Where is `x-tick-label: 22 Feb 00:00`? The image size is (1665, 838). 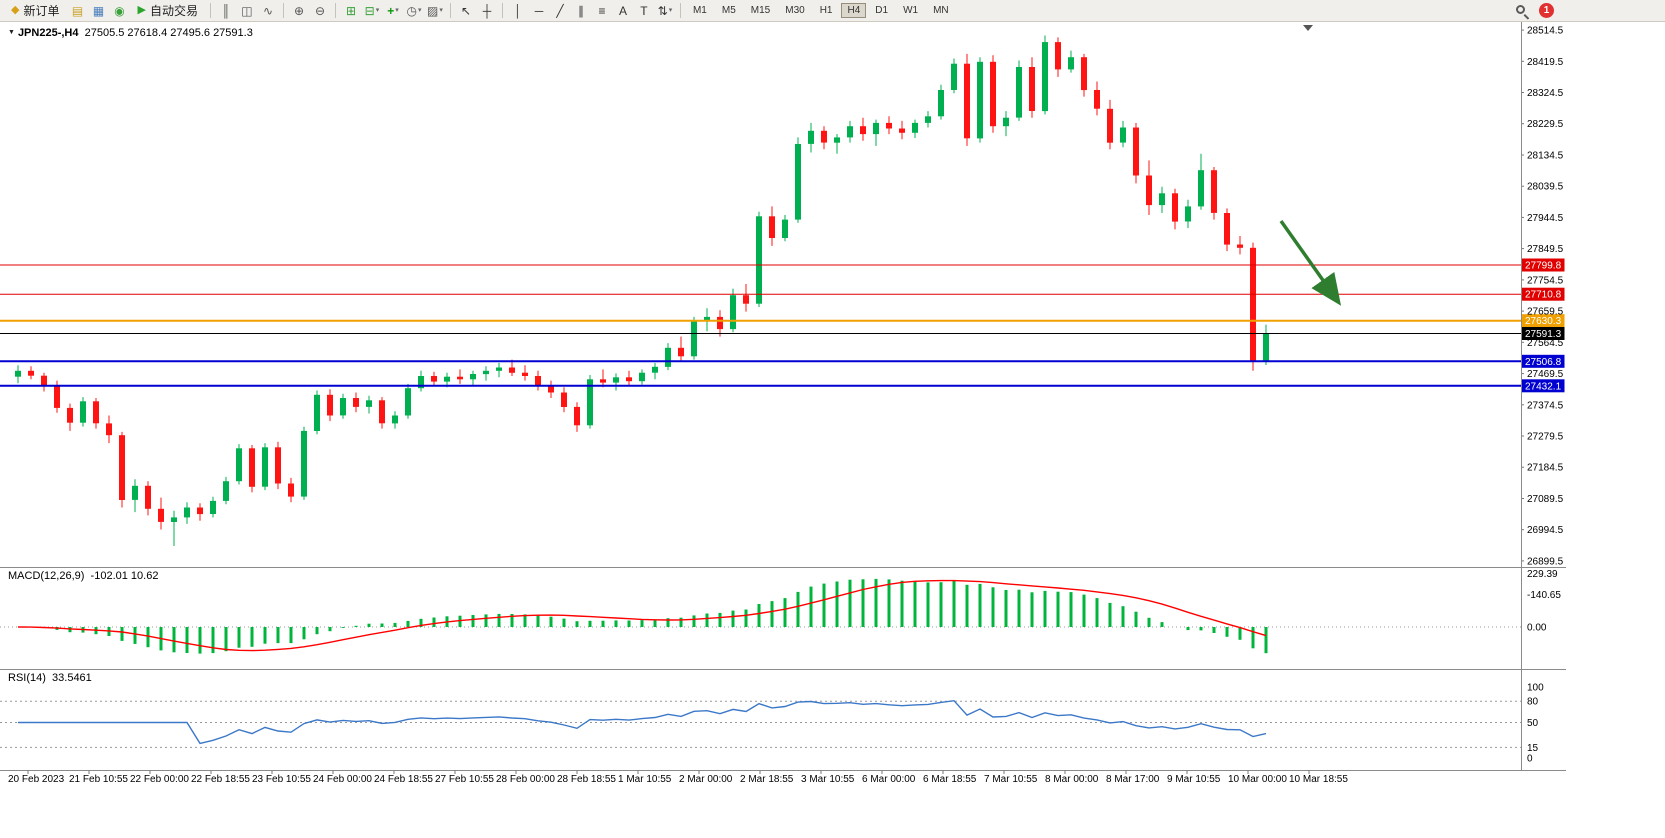
x-tick-label: 22 Feb 00:00 is located at coordinates (159, 779).